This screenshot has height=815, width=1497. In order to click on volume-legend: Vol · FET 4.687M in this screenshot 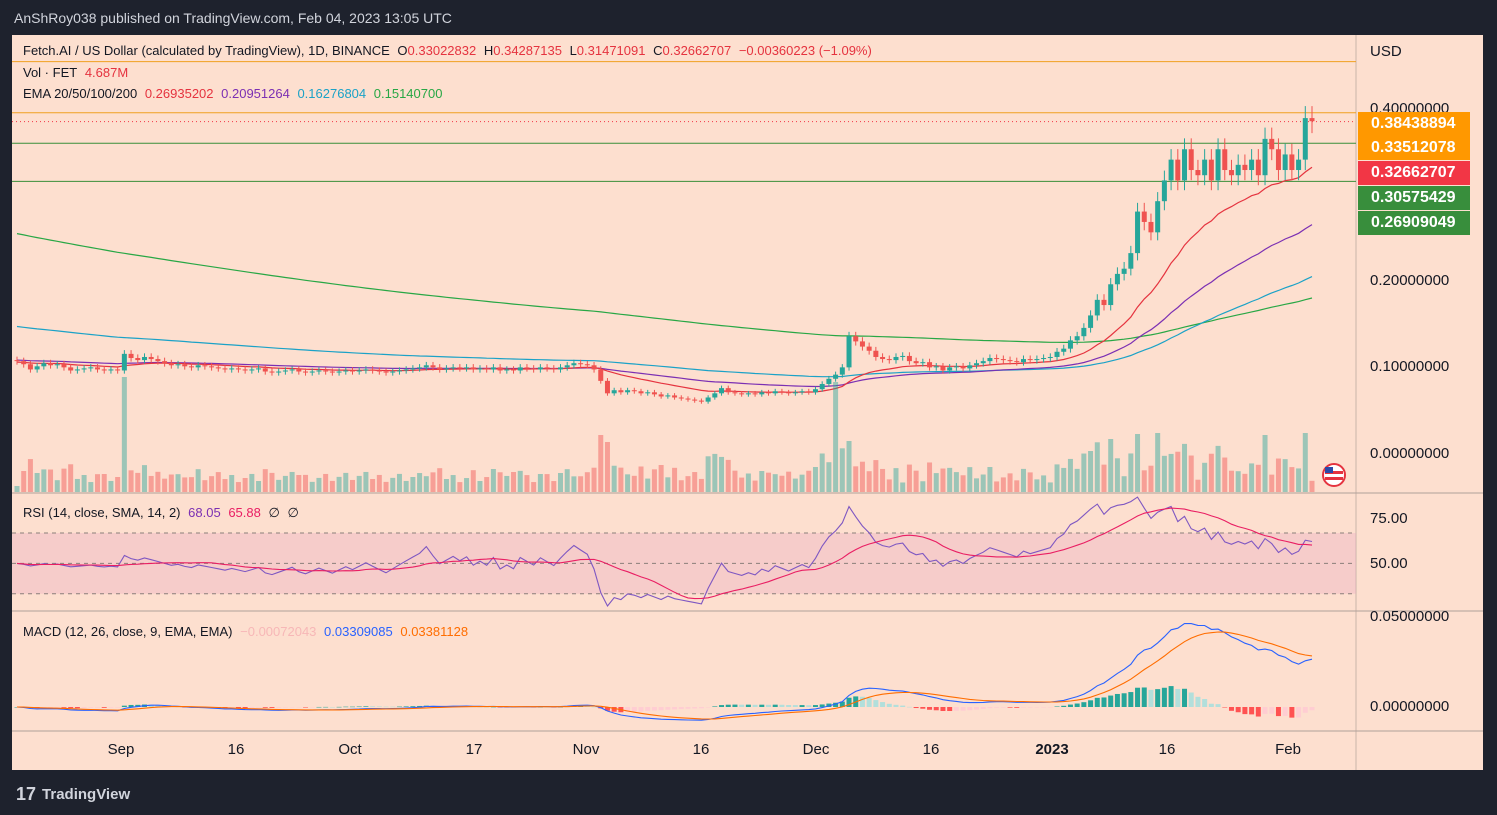, I will do `click(77, 72)`.